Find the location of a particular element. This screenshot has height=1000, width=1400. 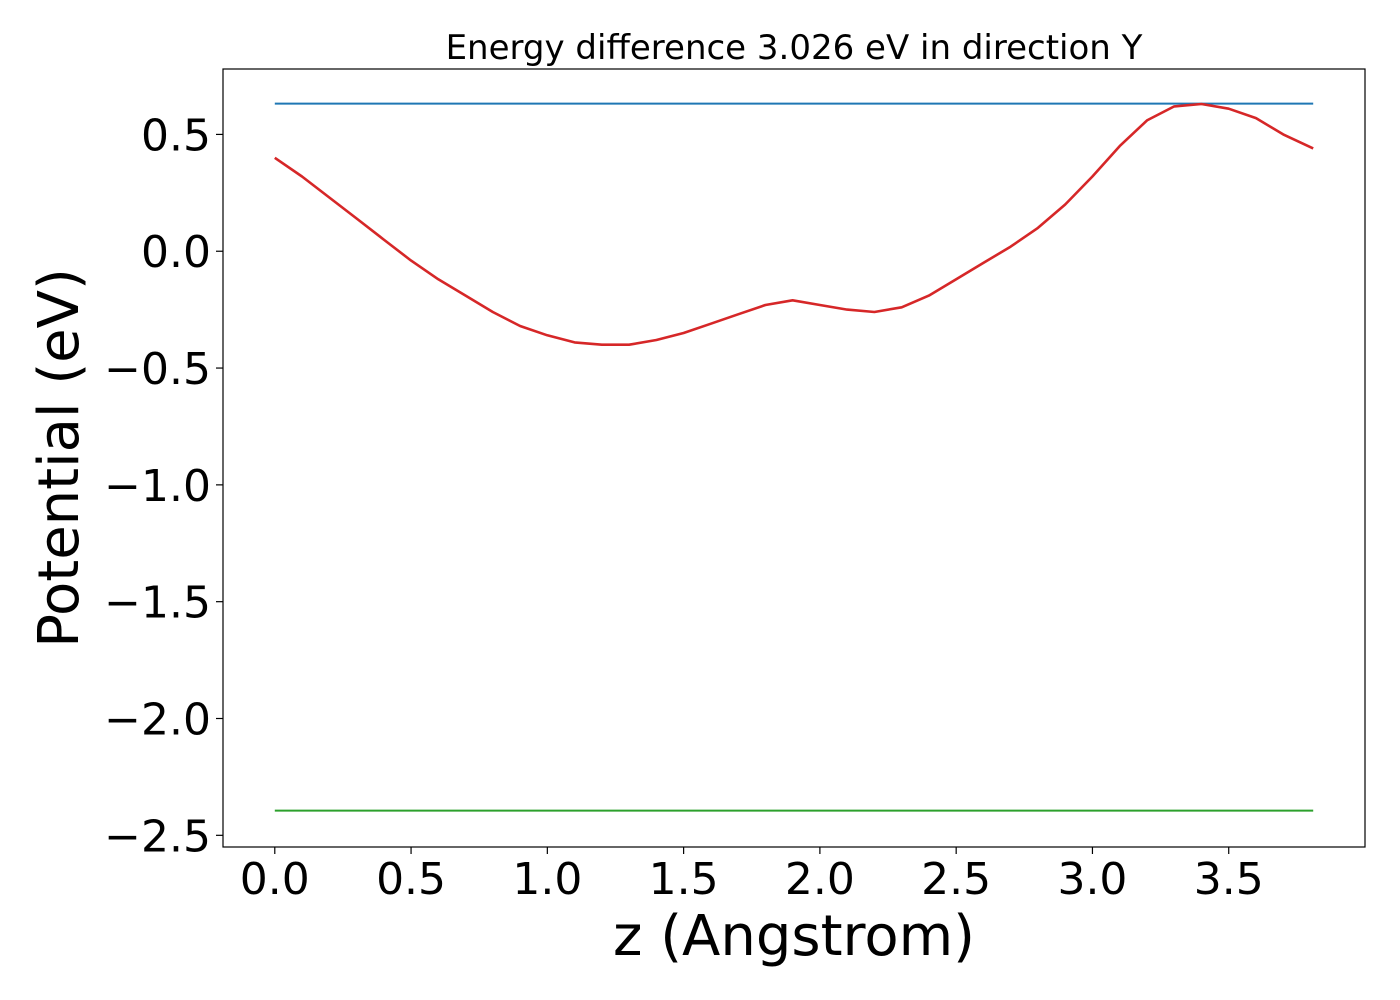

x-tick-label: 0.0 is located at coordinates (275, 879).